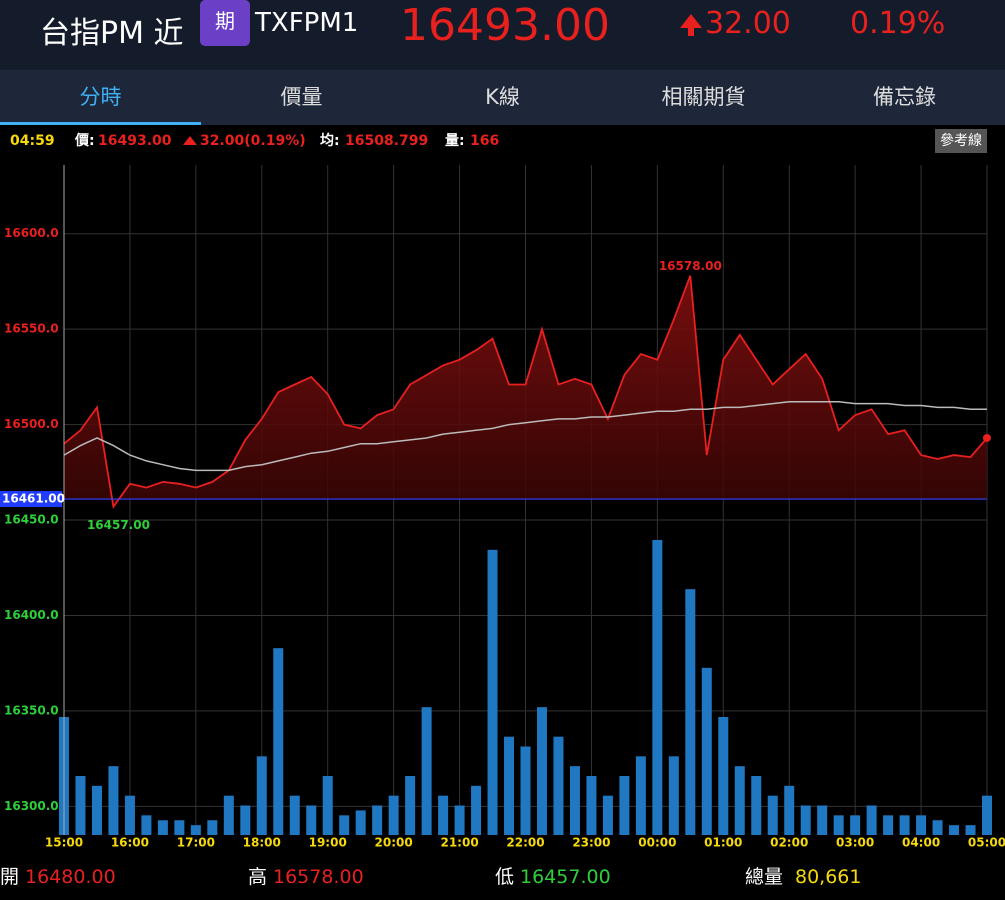 The width and height of the screenshot is (1005, 900). Describe the element at coordinates (225, 23) in the screenshot. I see `badge: 期` at that location.